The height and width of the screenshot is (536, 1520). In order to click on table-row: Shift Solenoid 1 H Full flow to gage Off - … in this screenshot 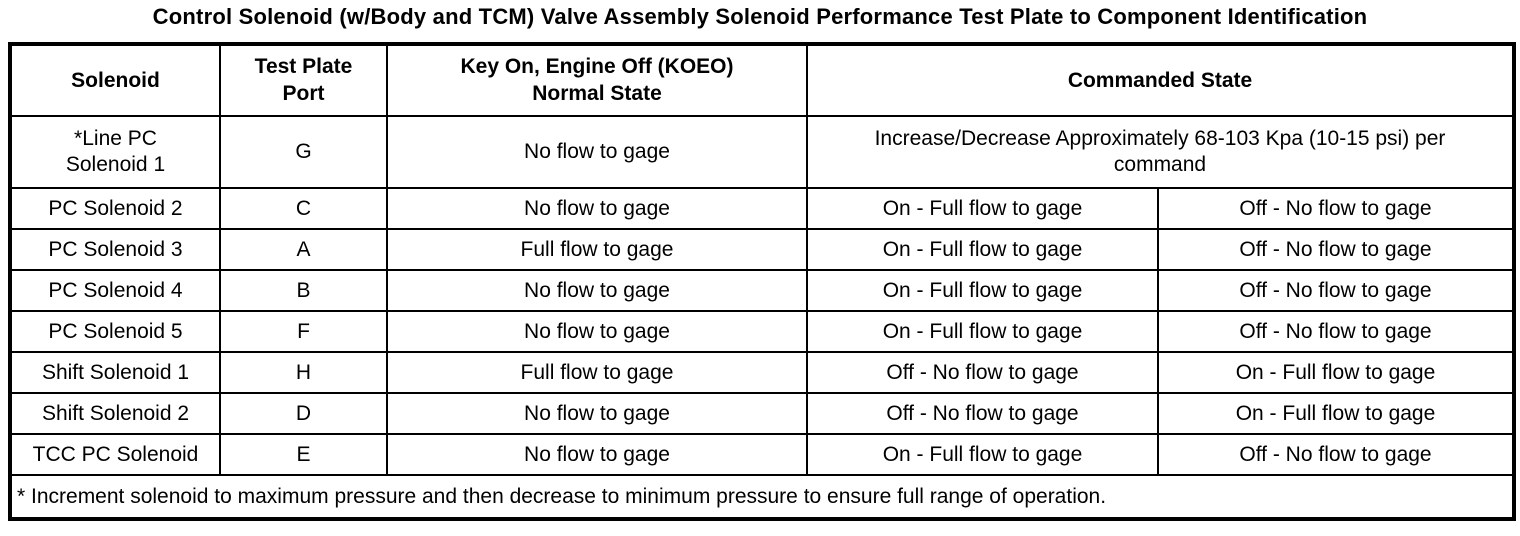, I will do `click(762, 373)`.